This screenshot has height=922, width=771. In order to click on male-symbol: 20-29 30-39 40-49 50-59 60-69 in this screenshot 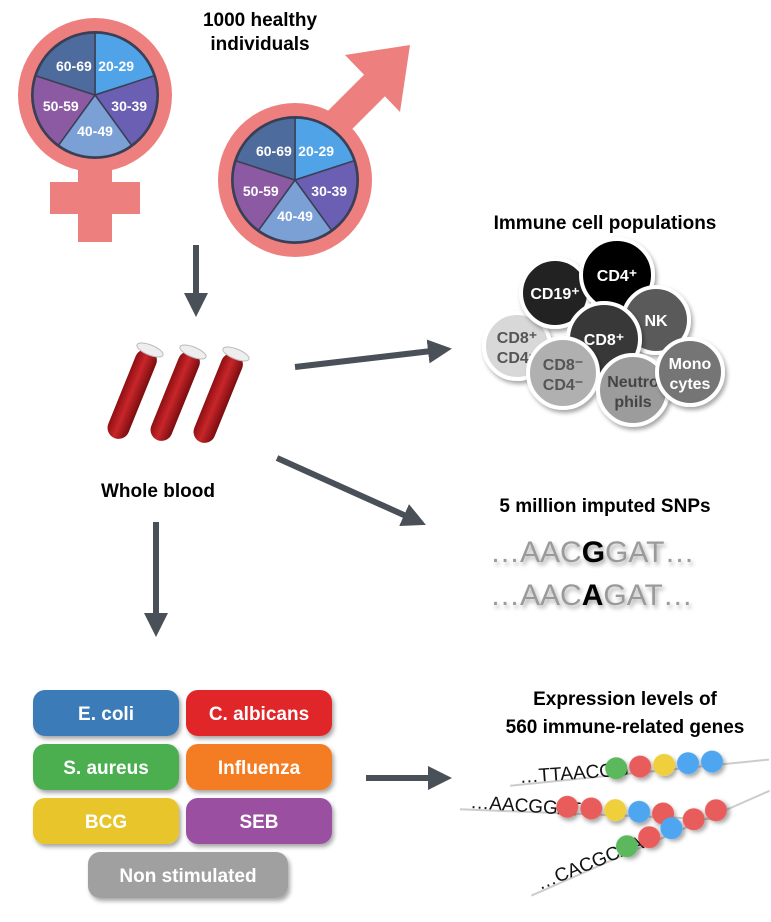, I will do `click(314, 151)`.